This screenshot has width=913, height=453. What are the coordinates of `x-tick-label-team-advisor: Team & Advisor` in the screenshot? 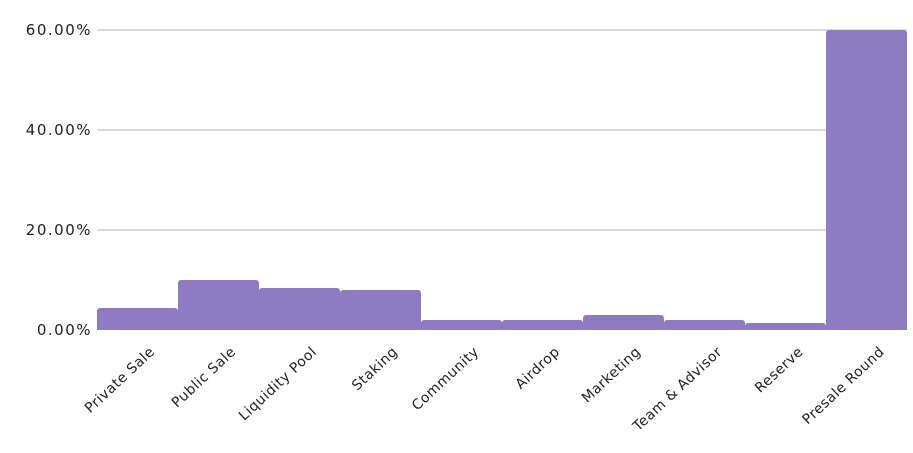 It's located at (677, 389).